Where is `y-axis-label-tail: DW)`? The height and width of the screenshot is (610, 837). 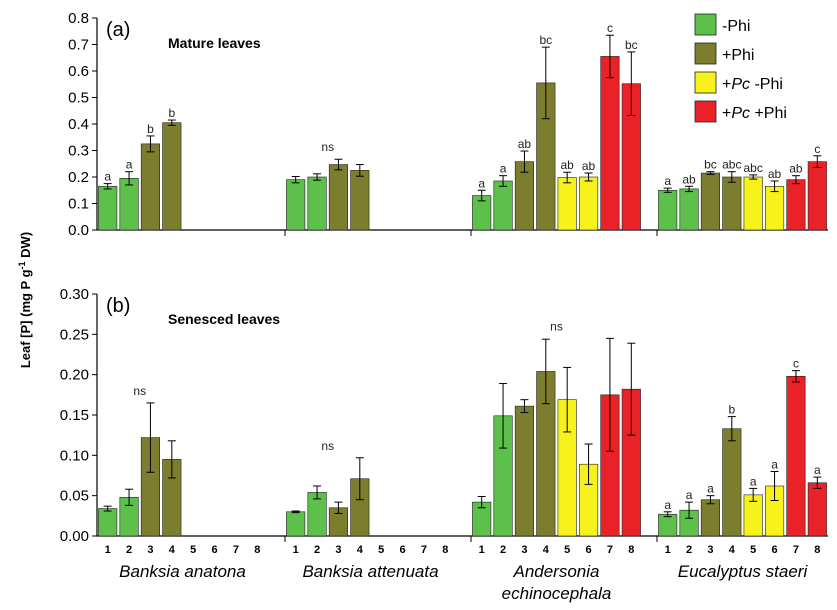
y-axis-label-tail: DW) is located at coordinates (25, 247).